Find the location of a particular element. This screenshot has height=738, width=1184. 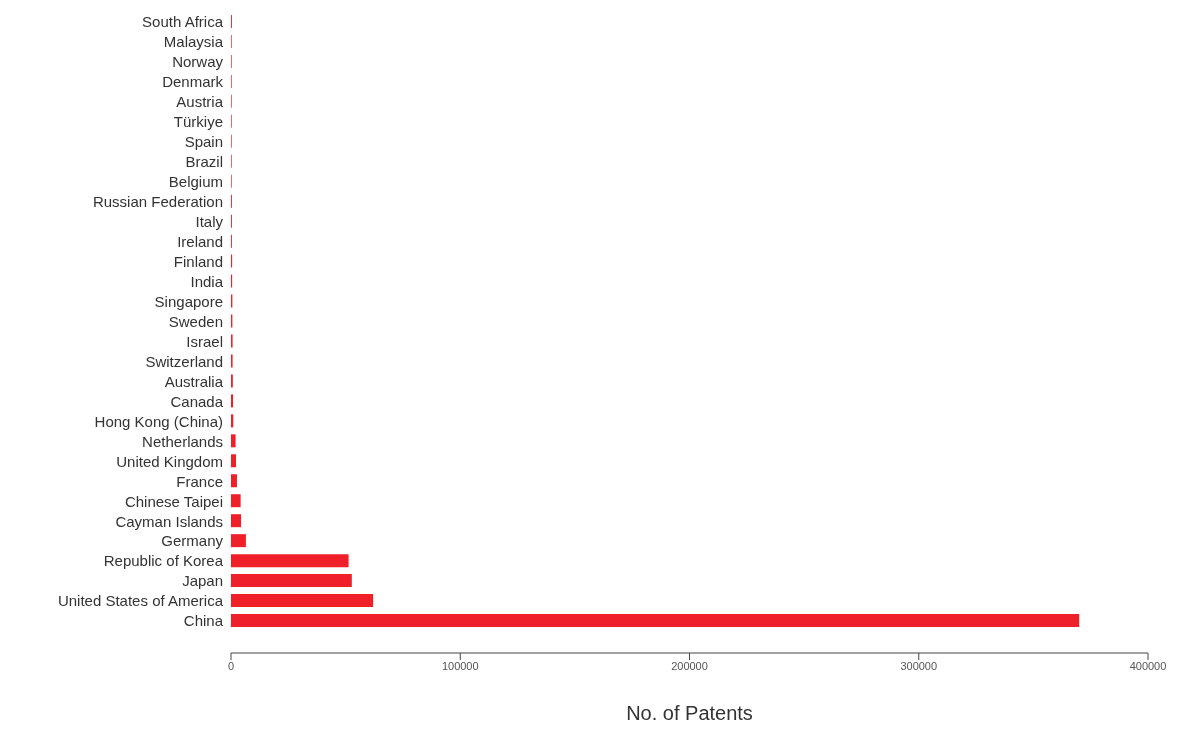

y-tick-label: Brazil is located at coordinates (204, 162).